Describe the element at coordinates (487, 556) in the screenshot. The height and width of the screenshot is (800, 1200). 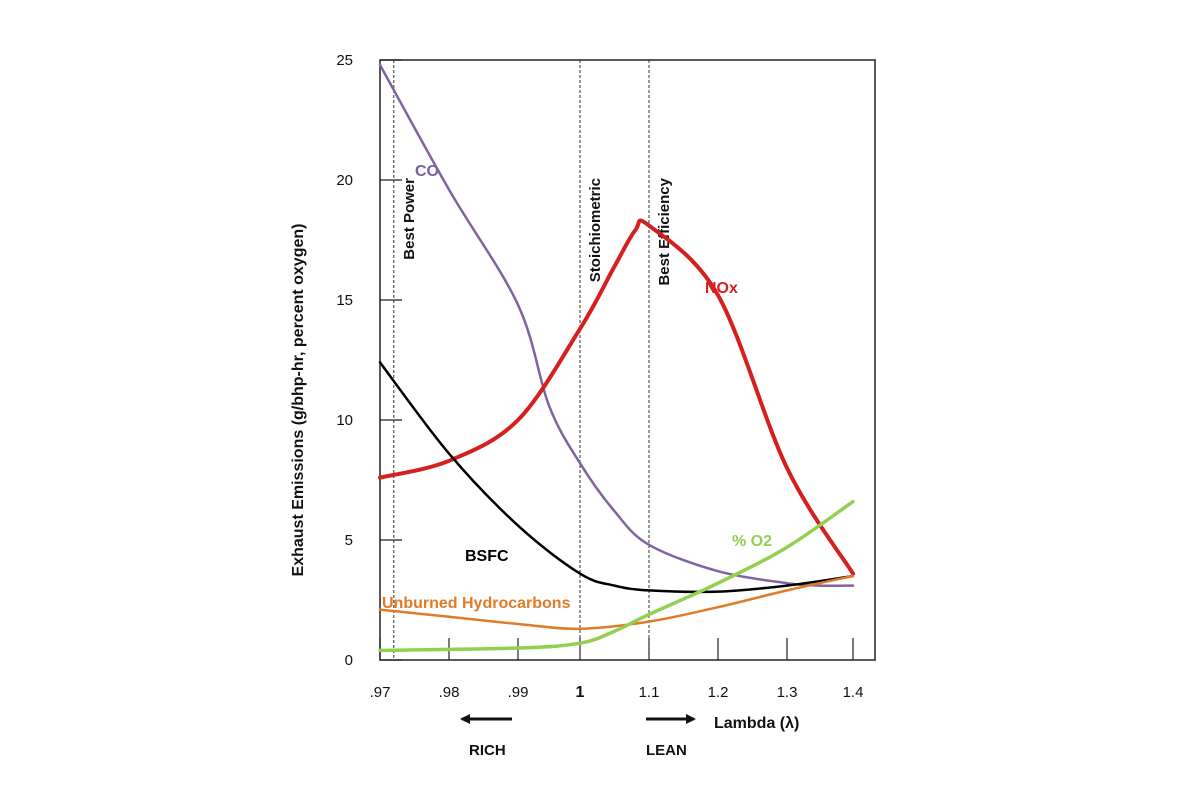
I see `series-label-bsfc: BSFC` at that location.